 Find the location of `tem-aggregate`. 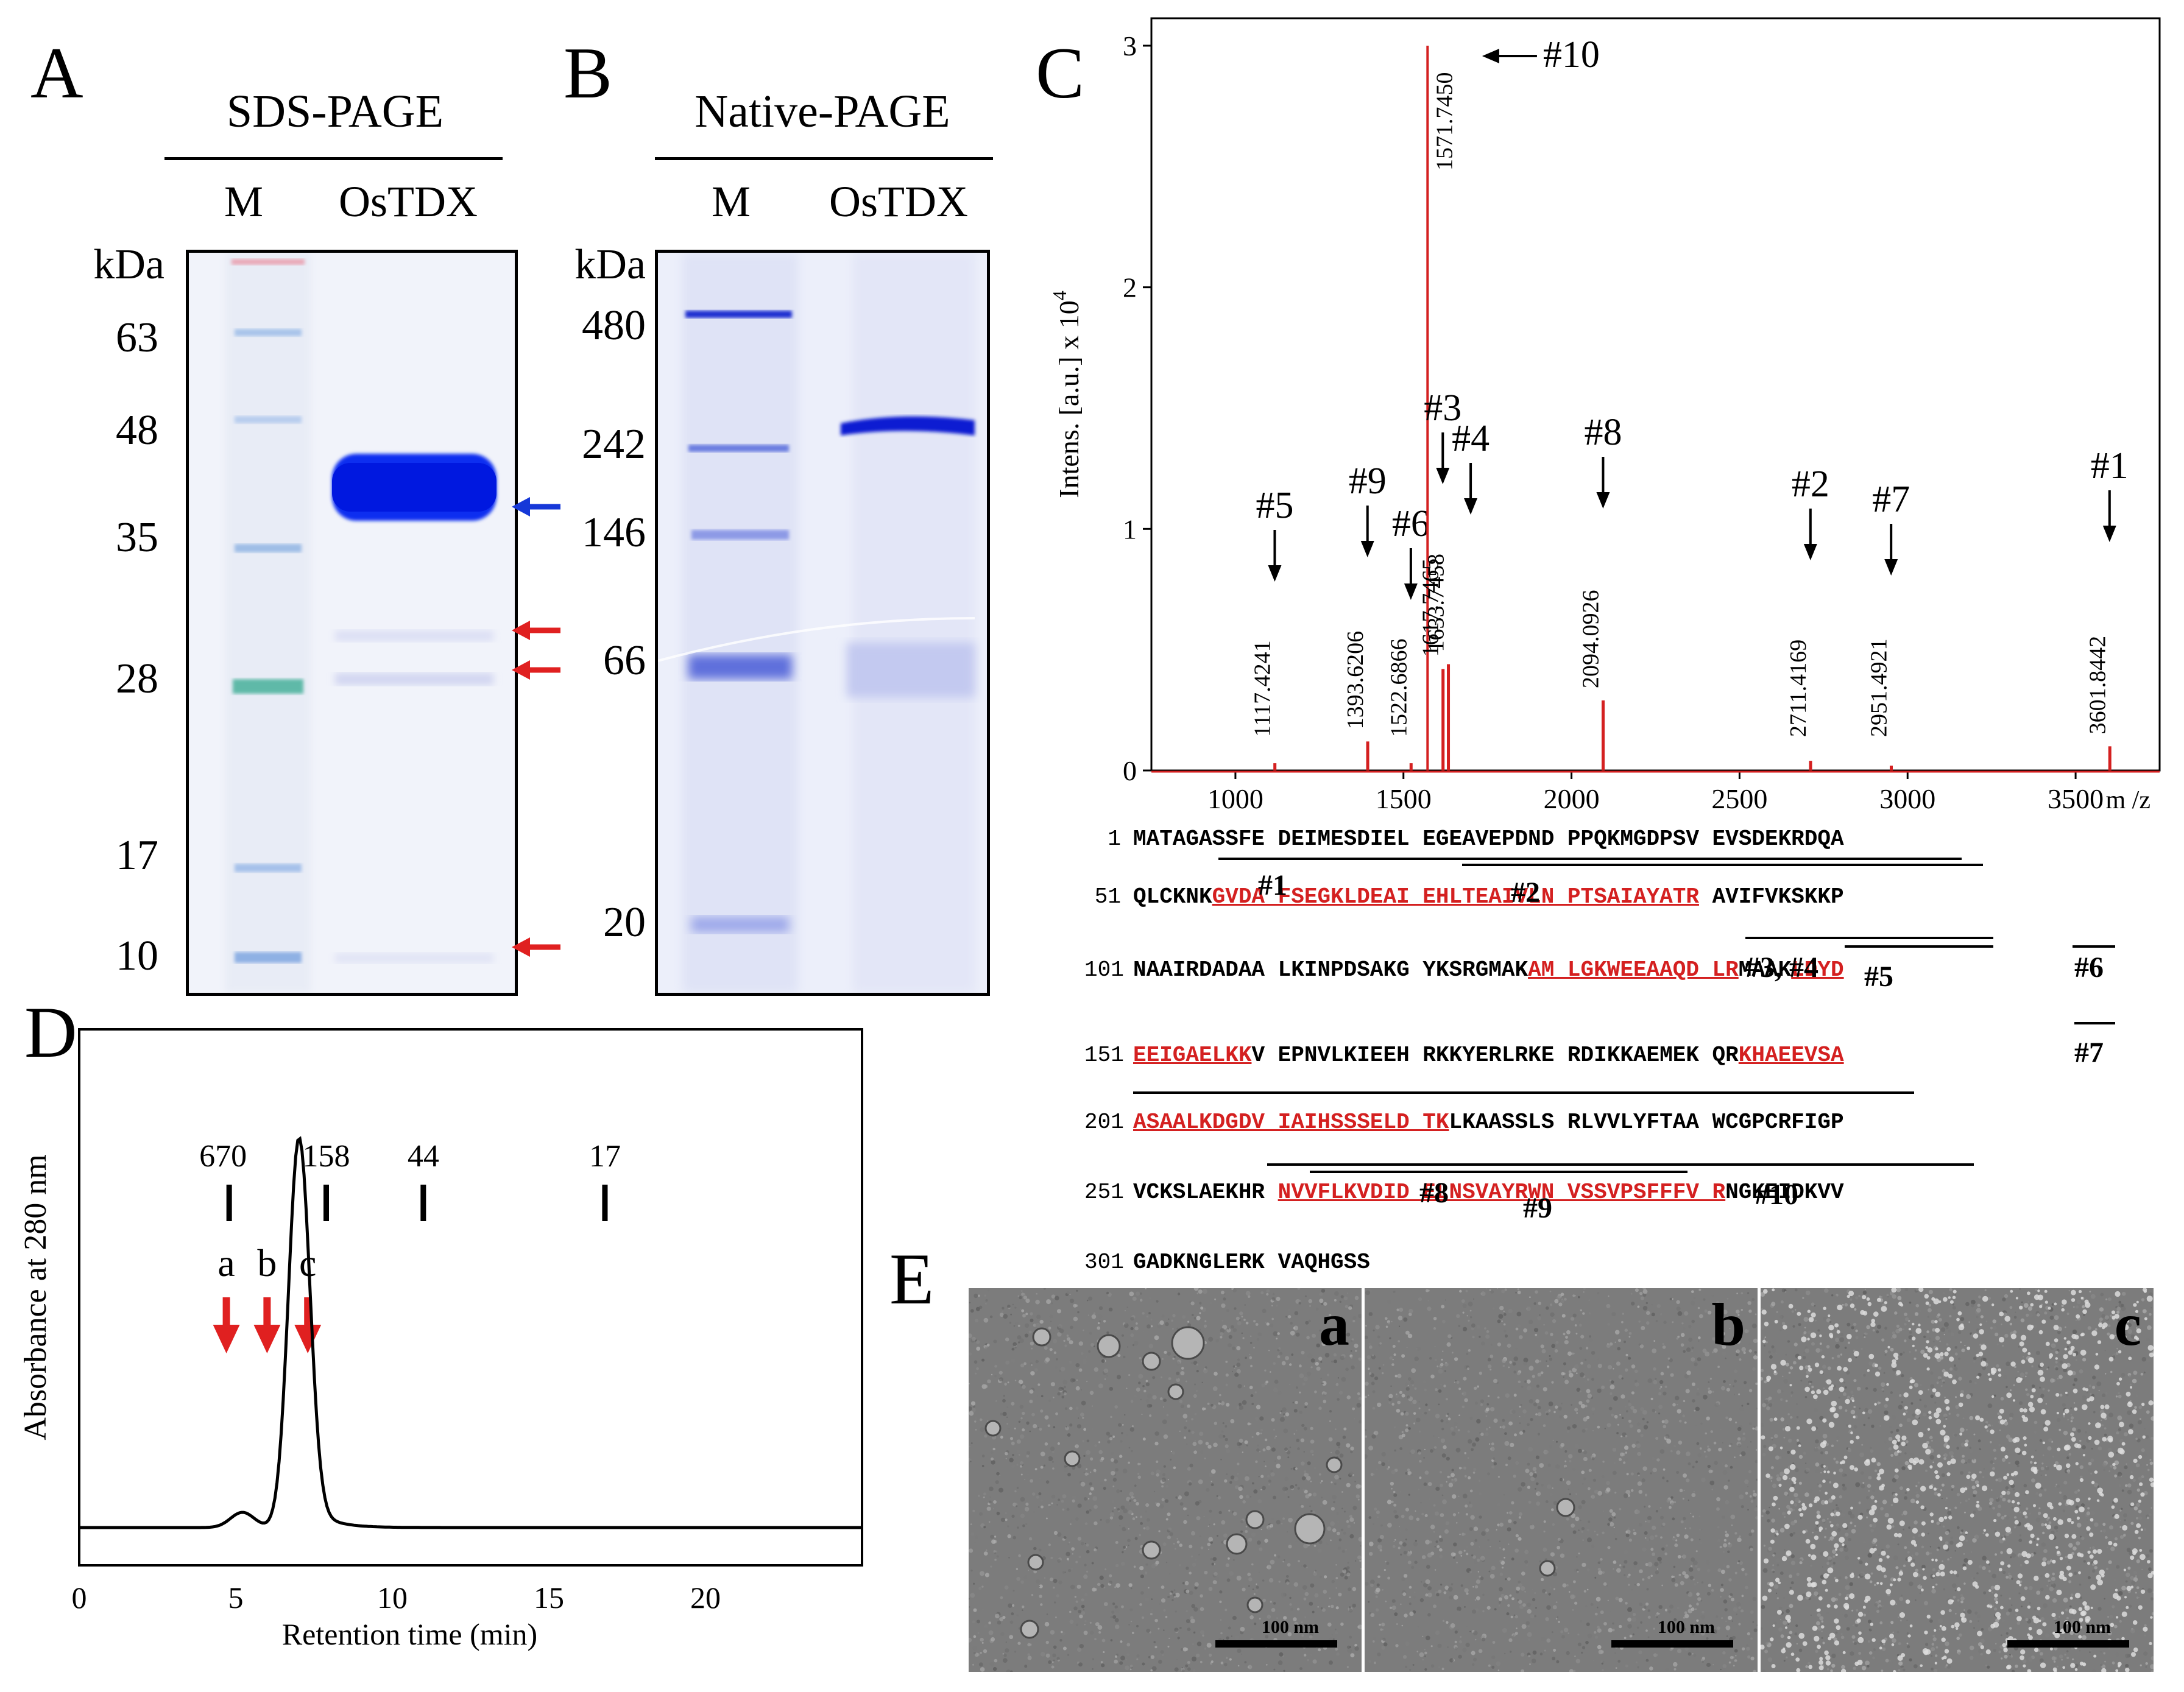

tem-aggregate is located at coordinates (1310, 1529).